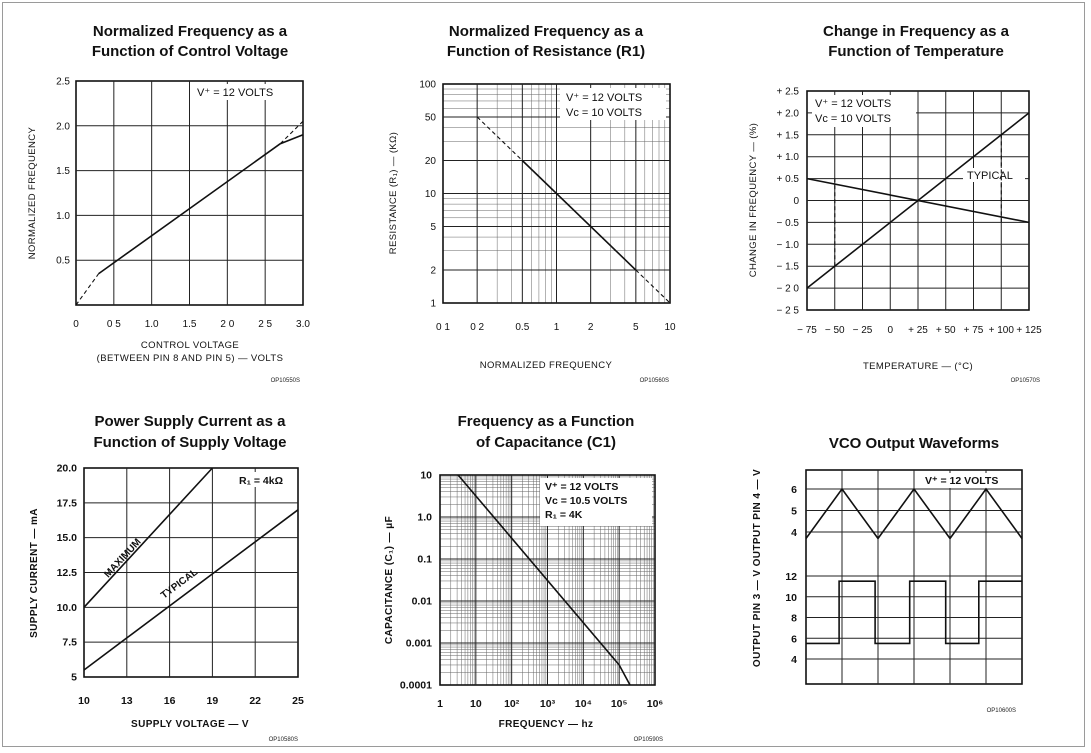  I want to click on chart-title: Function of Temperature, so click(916, 51).